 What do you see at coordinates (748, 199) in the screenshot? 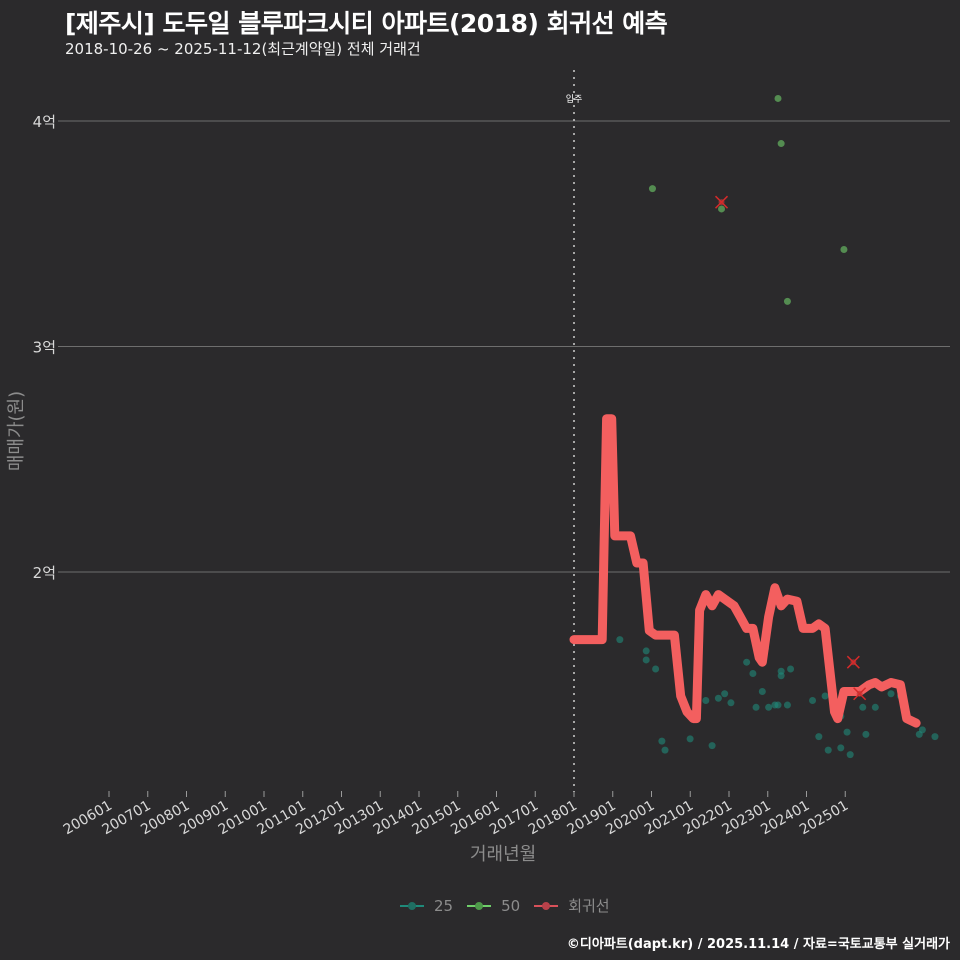
I see `series-50-points` at bounding box center [748, 199].